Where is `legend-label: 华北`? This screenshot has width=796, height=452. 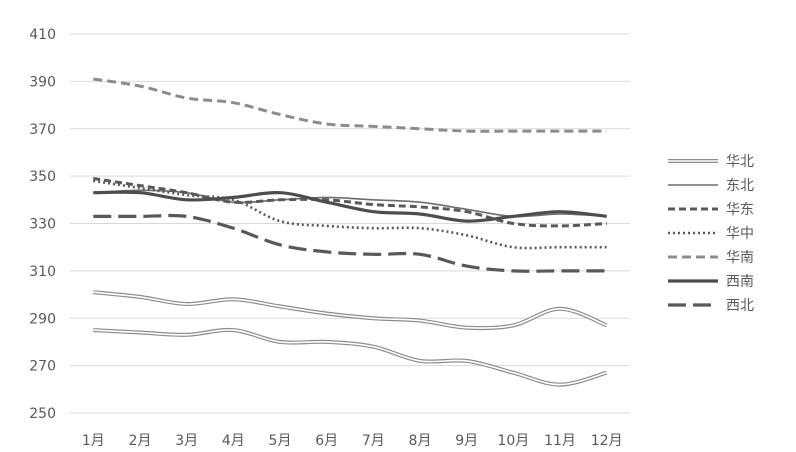 legend-label: 华北 is located at coordinates (740, 162).